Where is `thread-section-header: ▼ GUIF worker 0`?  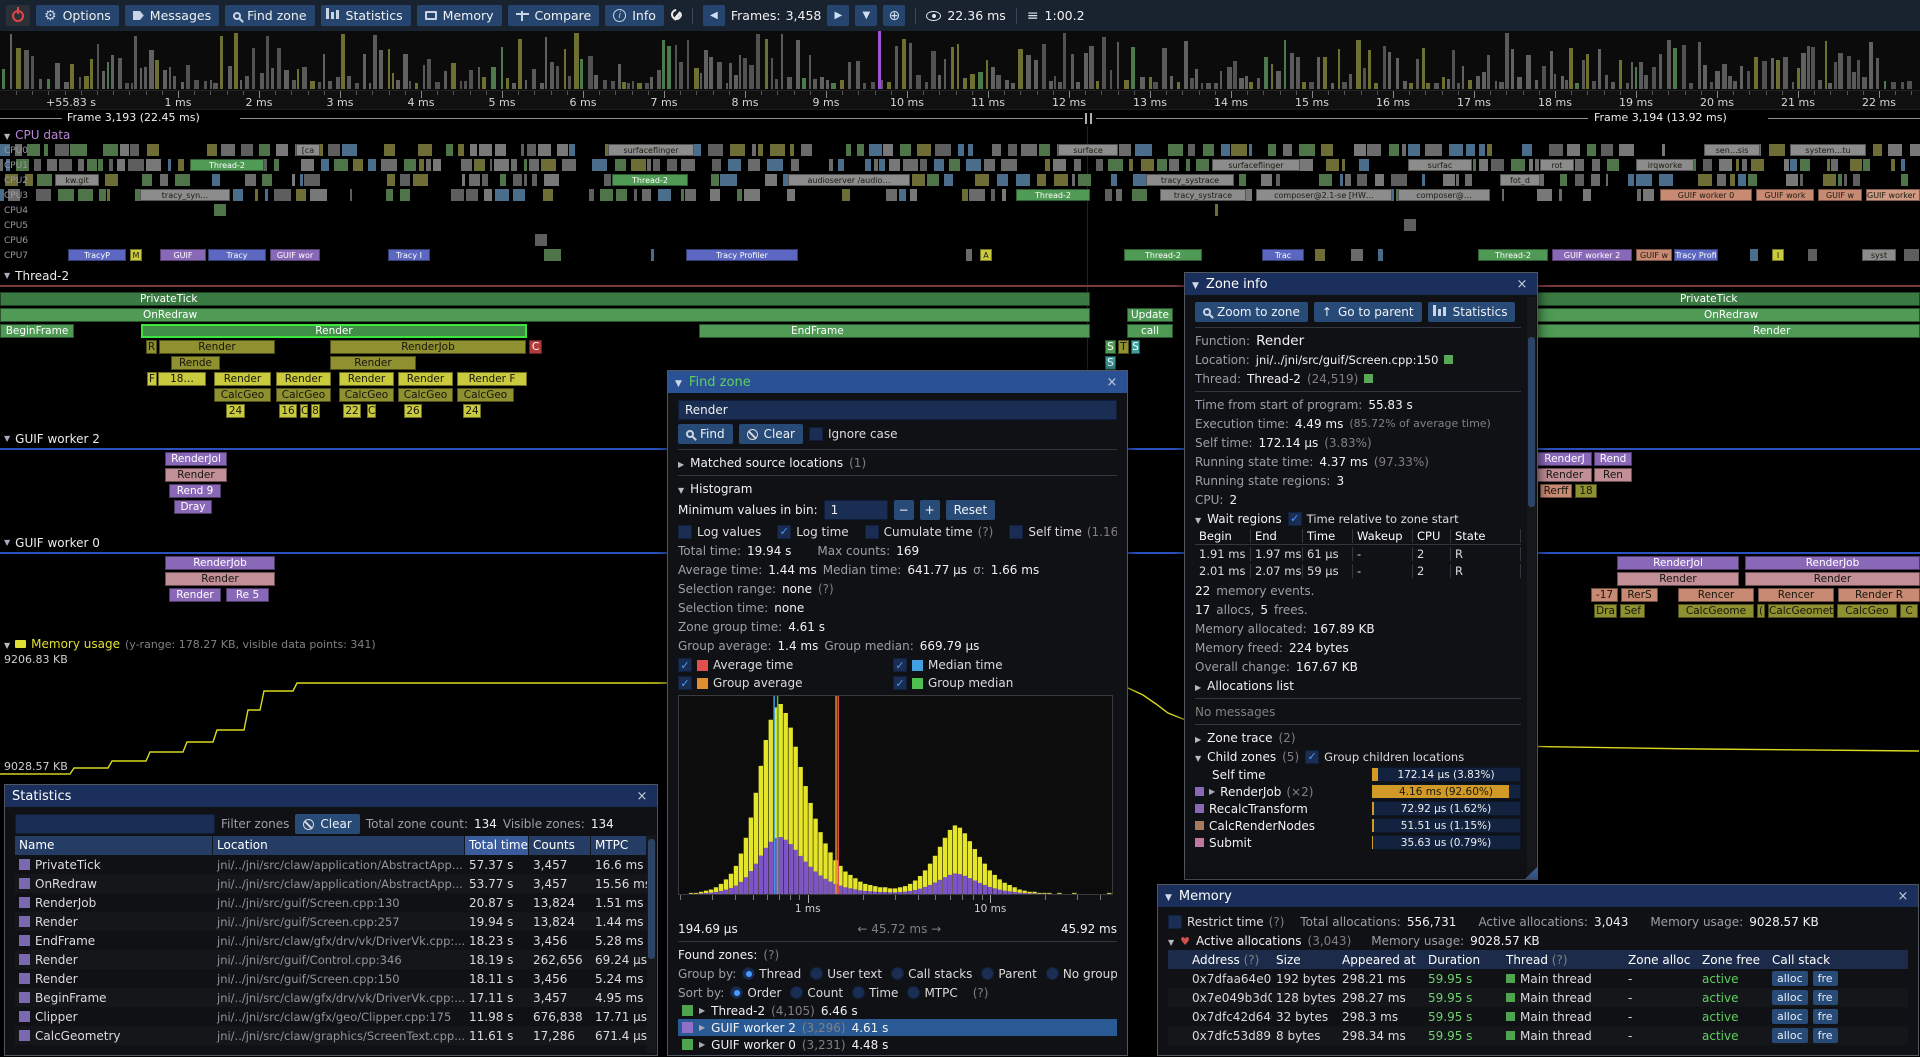
thread-section-header: ▼ GUIF worker 0 is located at coordinates (52, 543).